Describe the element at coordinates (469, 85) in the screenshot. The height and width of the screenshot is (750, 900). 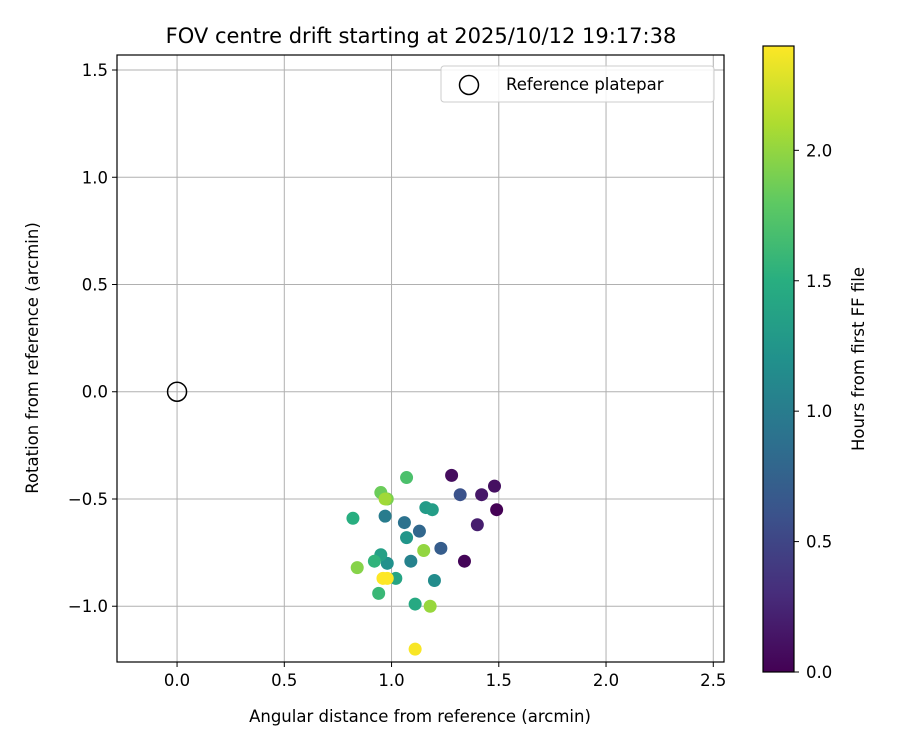
I see `legend-marker` at that location.